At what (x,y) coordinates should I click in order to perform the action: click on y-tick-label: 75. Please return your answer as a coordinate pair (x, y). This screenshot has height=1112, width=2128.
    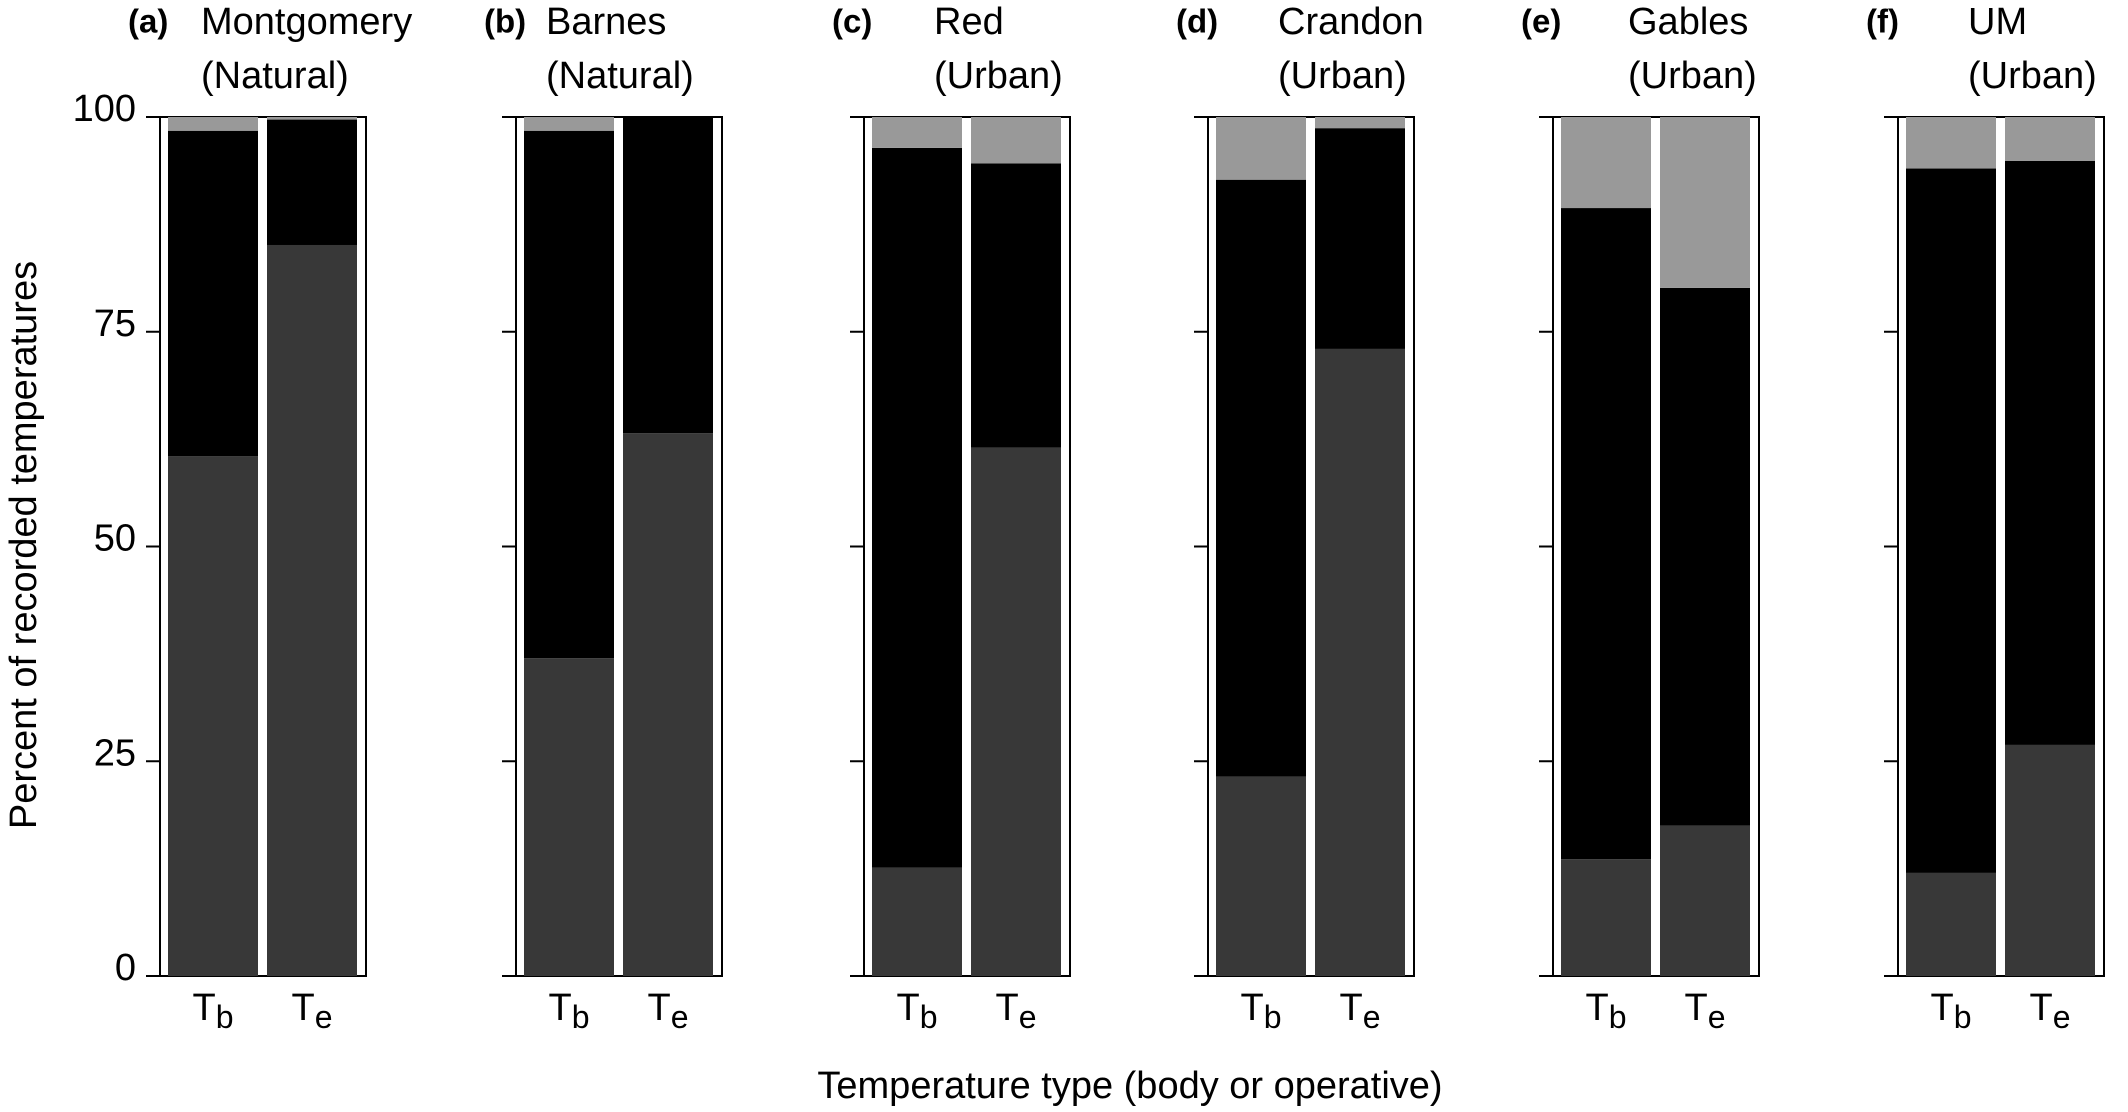
    Looking at the image, I should click on (115, 324).